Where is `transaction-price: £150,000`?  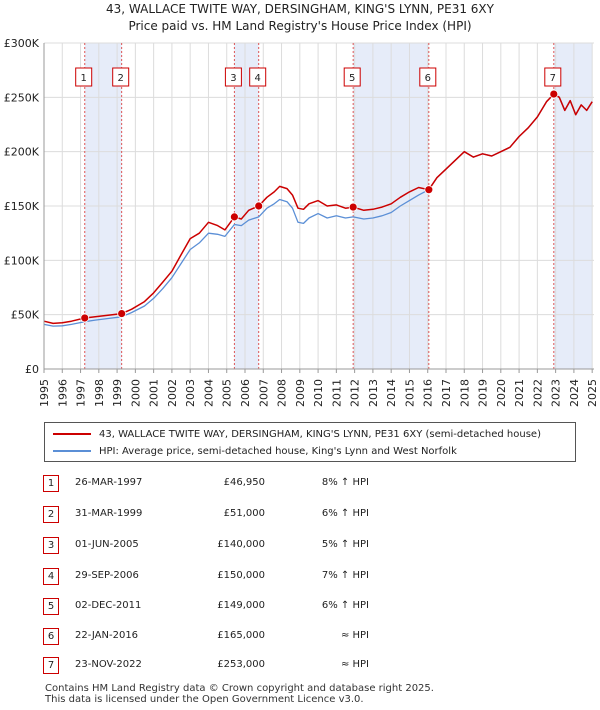
transaction-price: £150,000 is located at coordinates (241, 575).